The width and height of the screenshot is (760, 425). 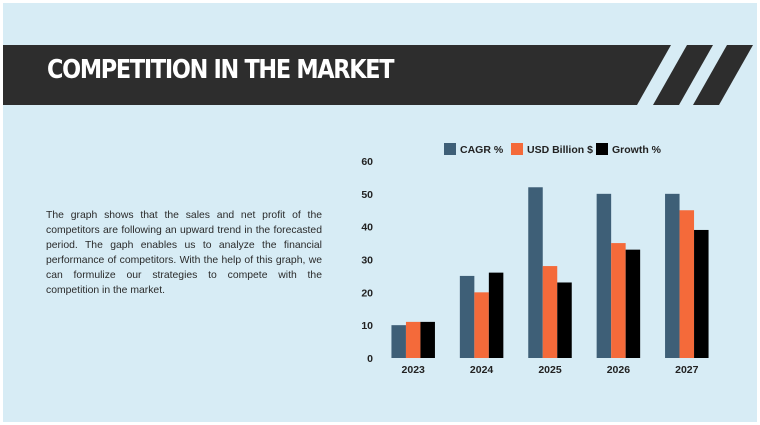 What do you see at coordinates (367, 195) in the screenshot?
I see `y-tick-label: 50` at bounding box center [367, 195].